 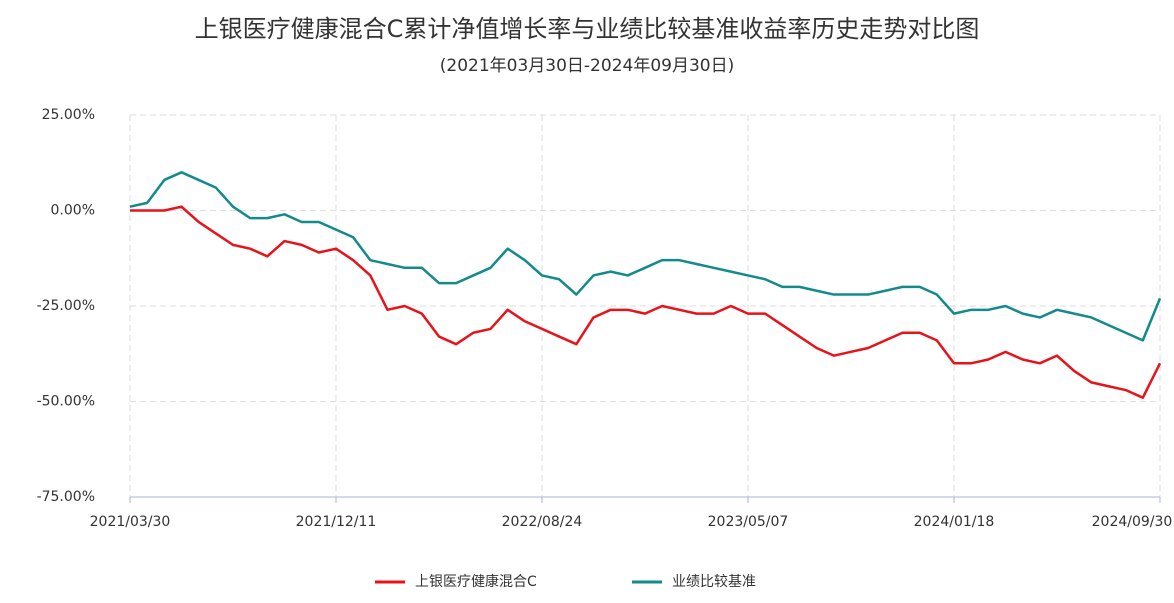 What do you see at coordinates (66, 402) in the screenshot?
I see `y-tick-label: -50.00%` at bounding box center [66, 402].